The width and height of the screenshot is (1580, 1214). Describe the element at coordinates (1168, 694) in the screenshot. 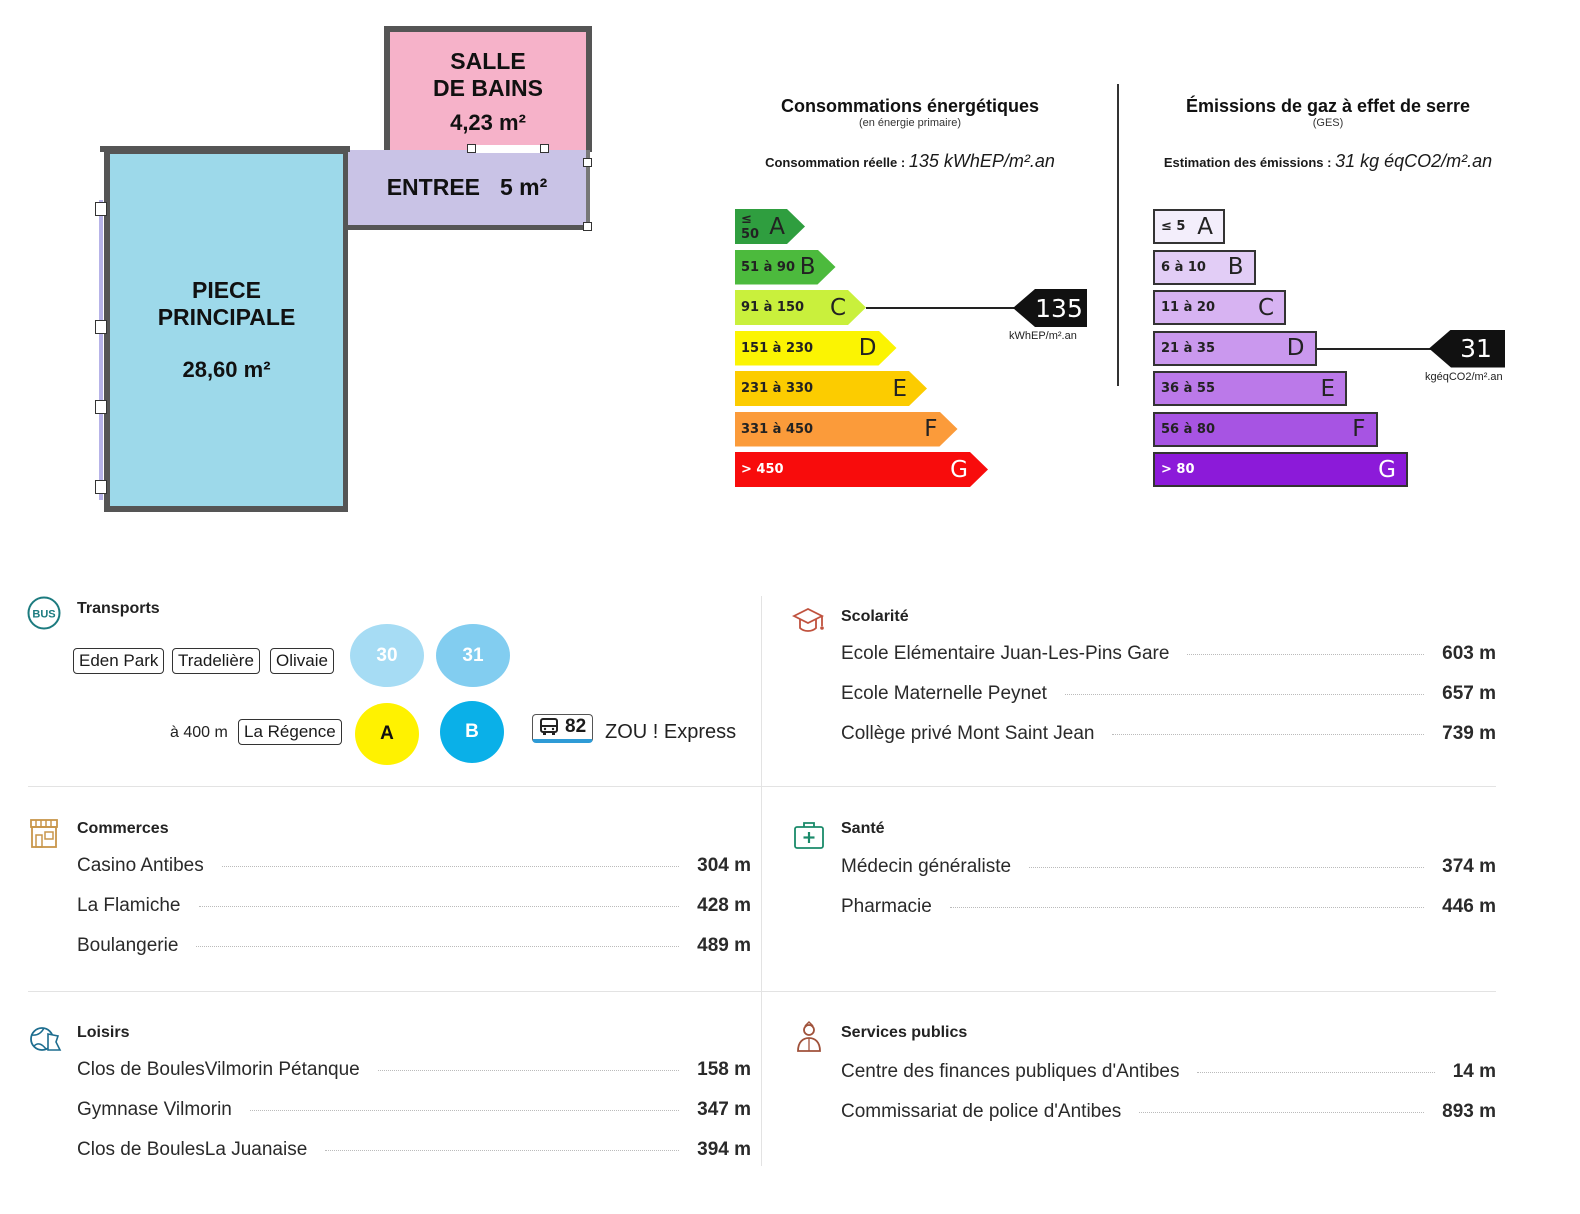

I see `list-item: Ecole Maternelle Peynet 657 m` at that location.